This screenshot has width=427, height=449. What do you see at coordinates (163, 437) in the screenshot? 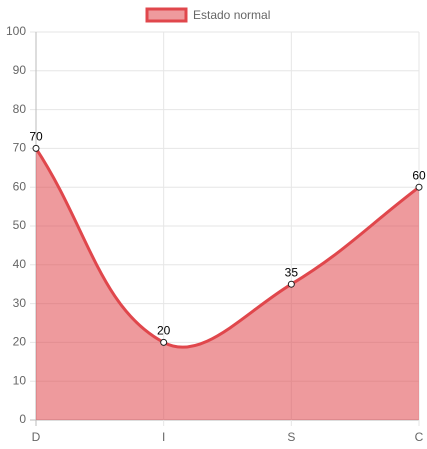
I see `x-tick-label: I` at bounding box center [163, 437].